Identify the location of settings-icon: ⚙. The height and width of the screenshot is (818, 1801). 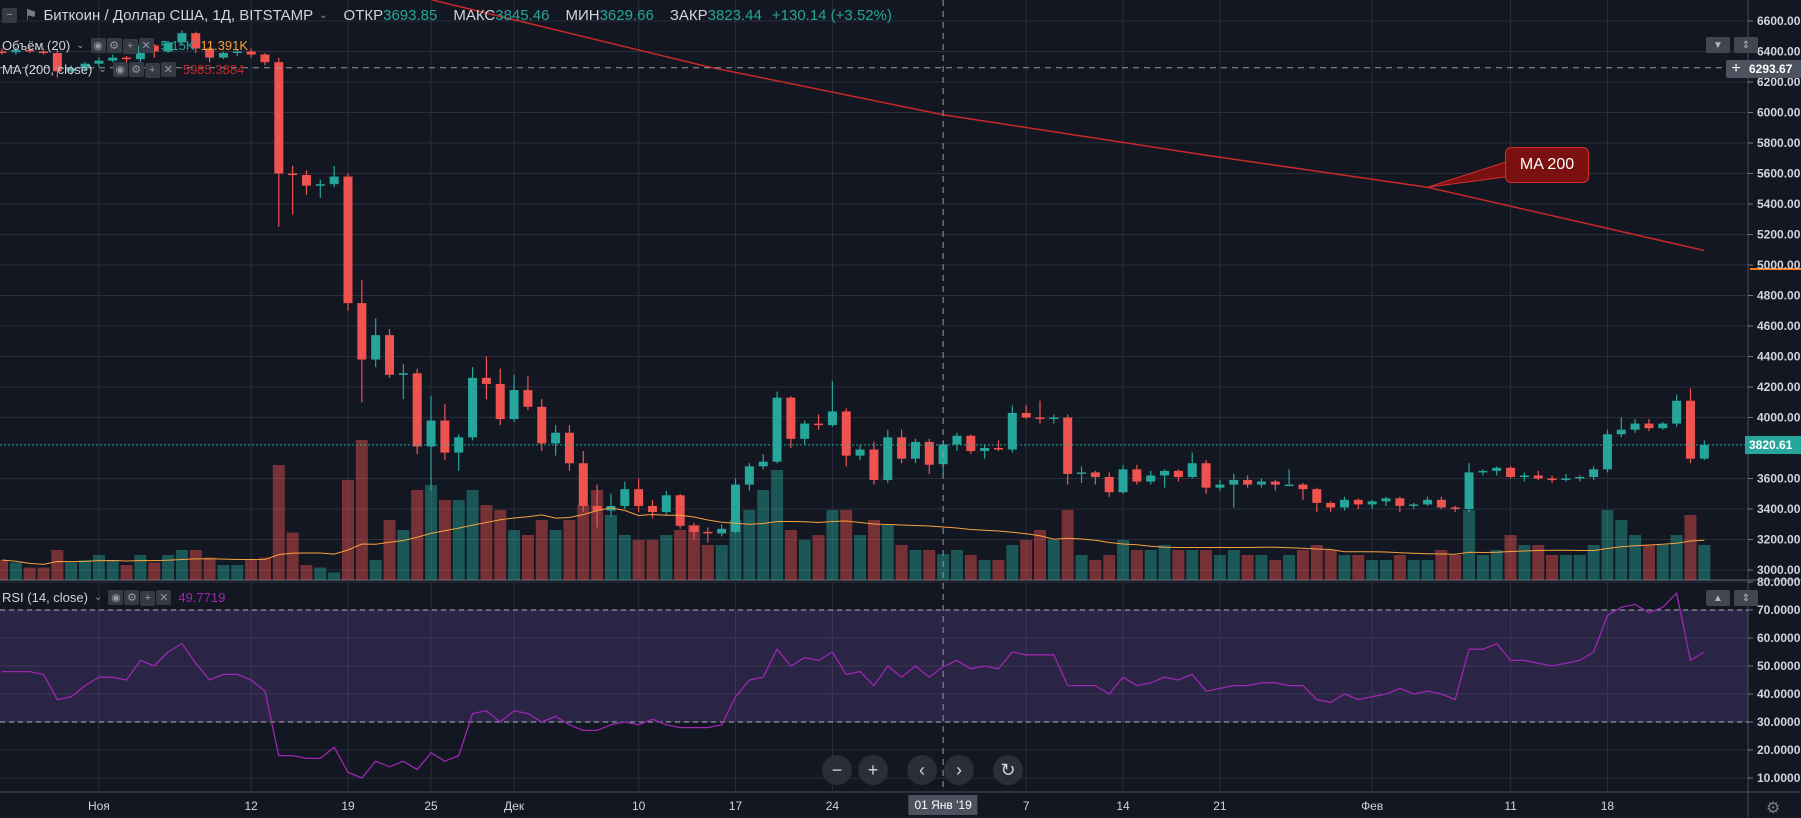
(1773, 808).